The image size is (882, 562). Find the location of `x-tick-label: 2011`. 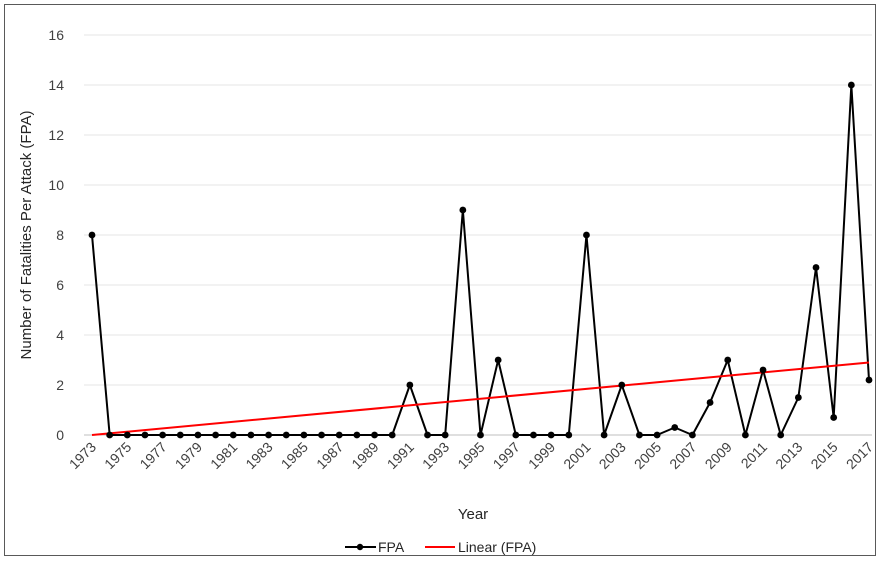

x-tick-label: 2011 is located at coordinates (754, 455).